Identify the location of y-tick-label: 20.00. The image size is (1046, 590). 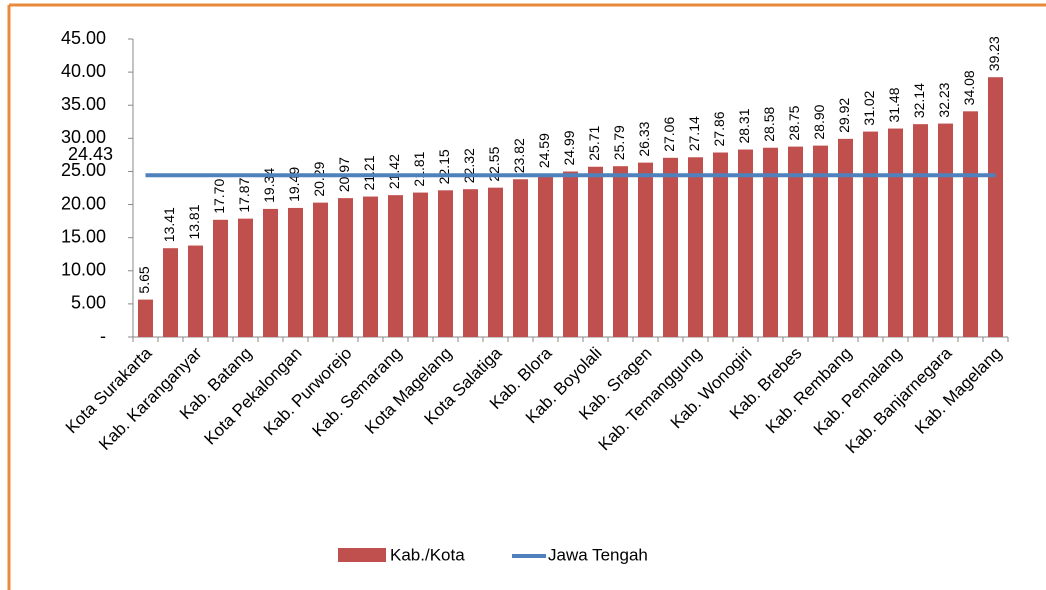
(83, 203).